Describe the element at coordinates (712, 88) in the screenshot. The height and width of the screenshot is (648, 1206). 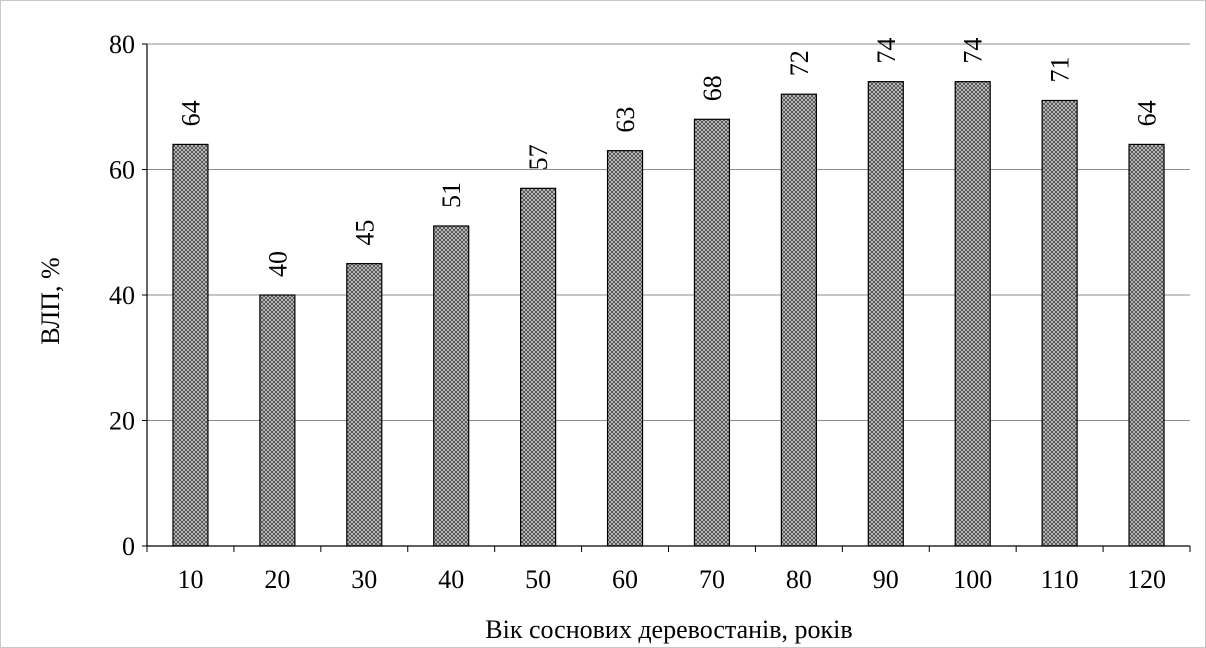
I see `data-label: 68` at that location.